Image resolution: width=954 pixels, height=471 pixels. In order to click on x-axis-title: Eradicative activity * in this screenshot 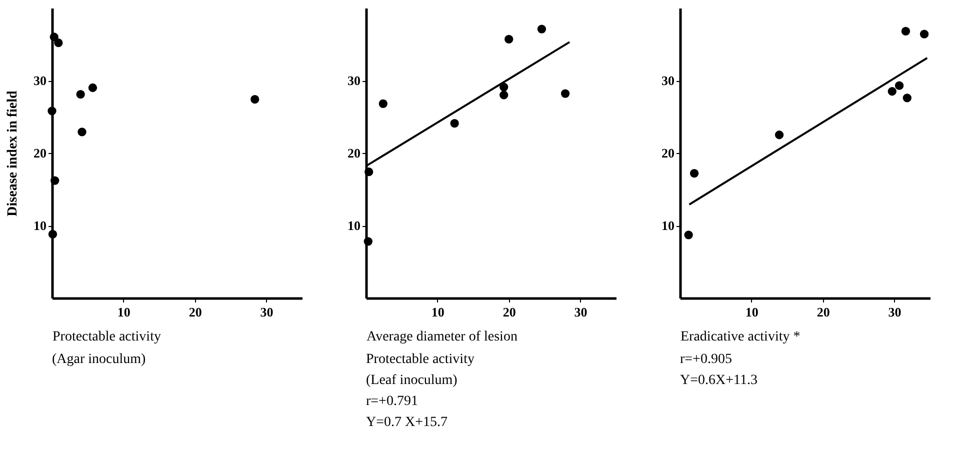, I will do `click(740, 337)`.